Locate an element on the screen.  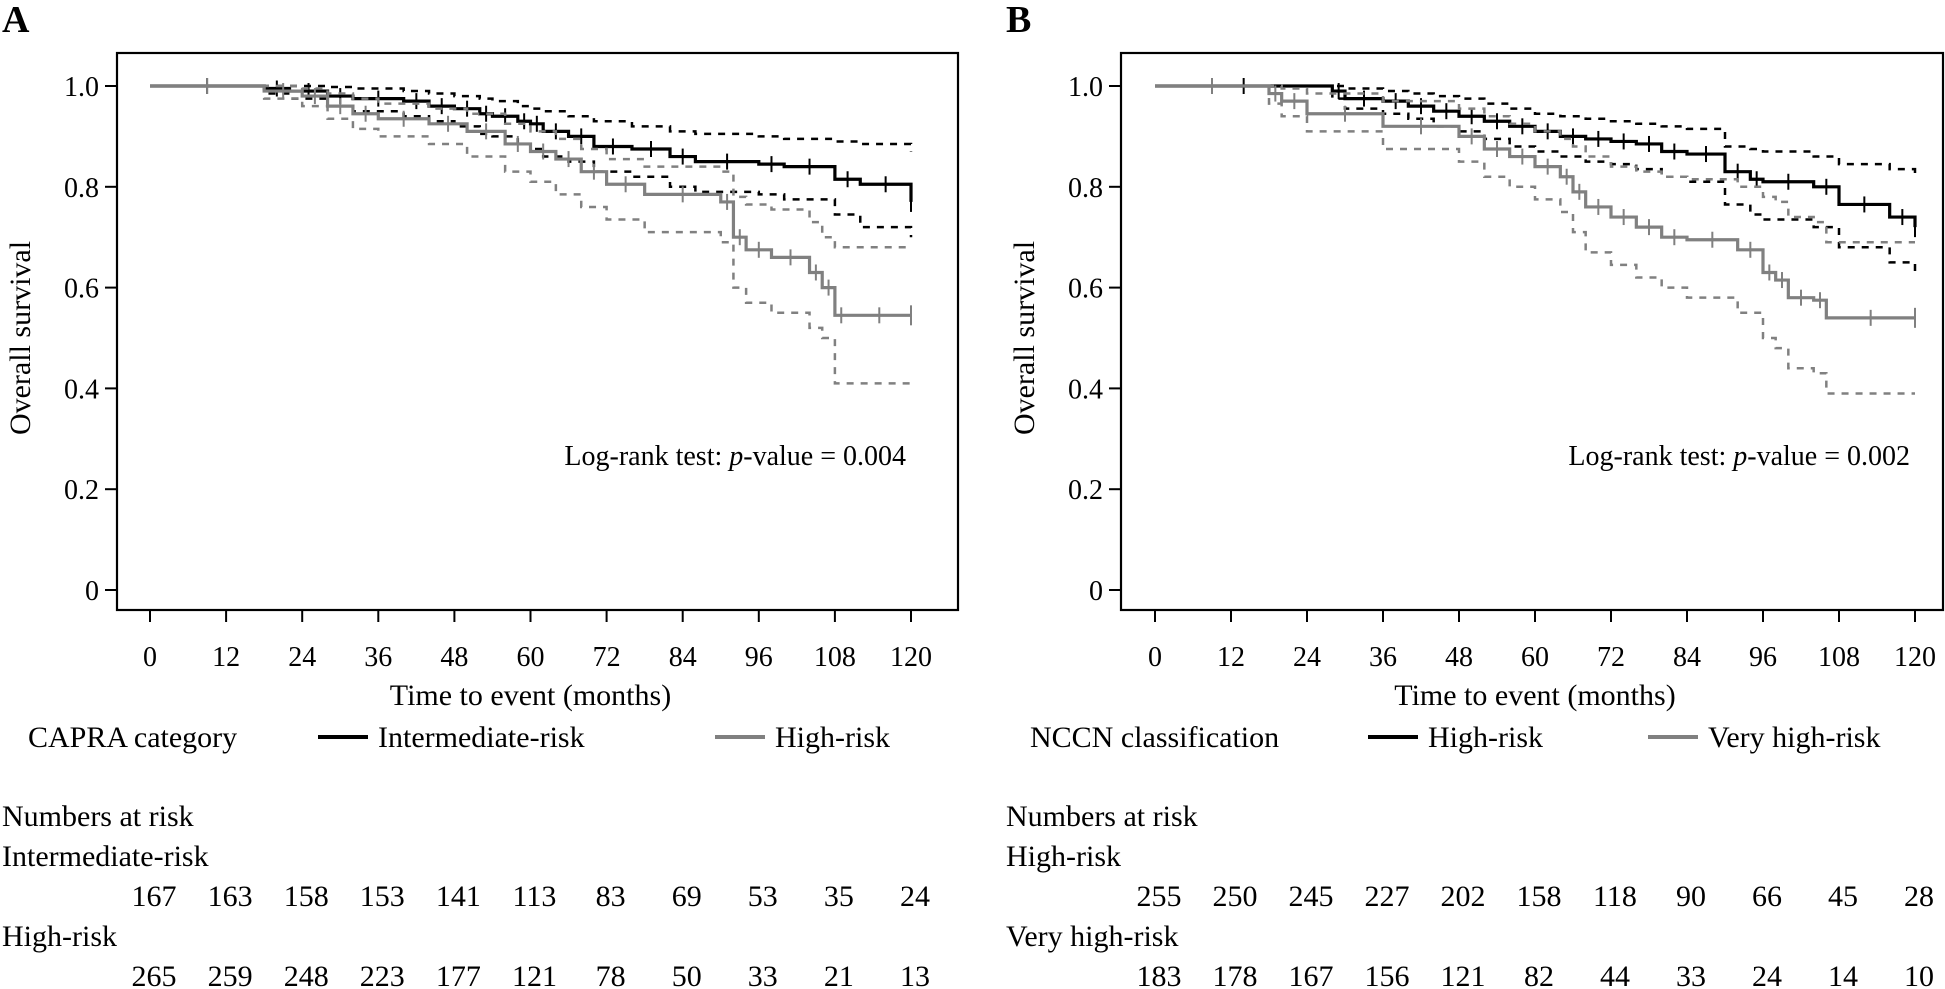
x-axis-title: Time to event (months) is located at coordinates (1534, 695).